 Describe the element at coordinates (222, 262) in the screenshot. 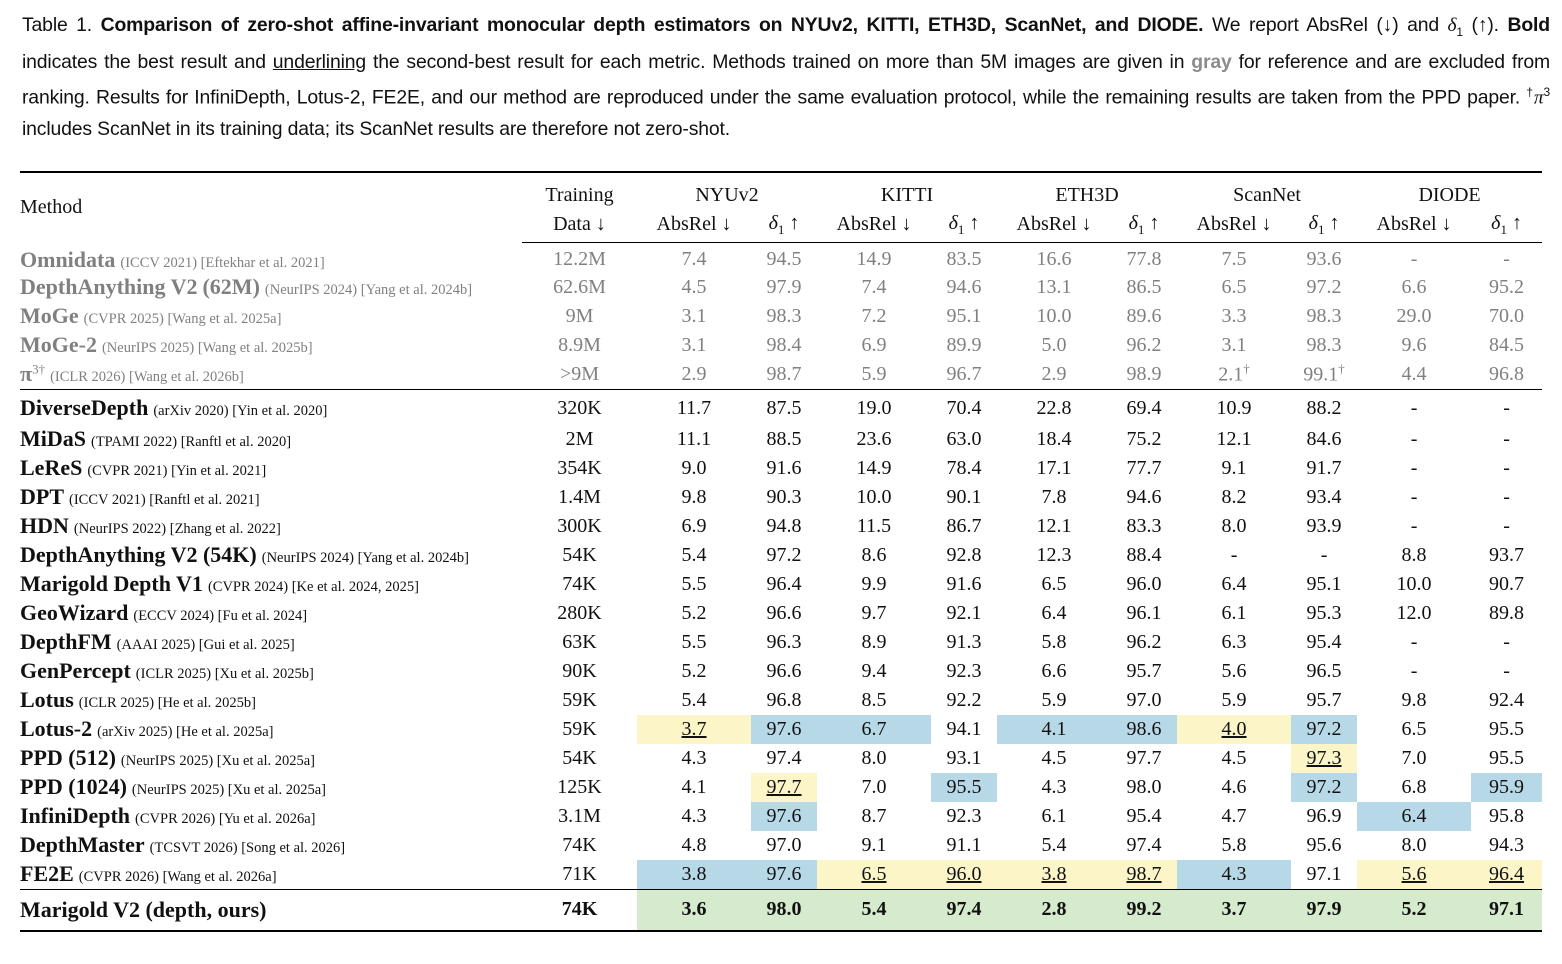

I see `method-venue: (ICCV 2021) [Eftekhar et al. 2021]` at that location.